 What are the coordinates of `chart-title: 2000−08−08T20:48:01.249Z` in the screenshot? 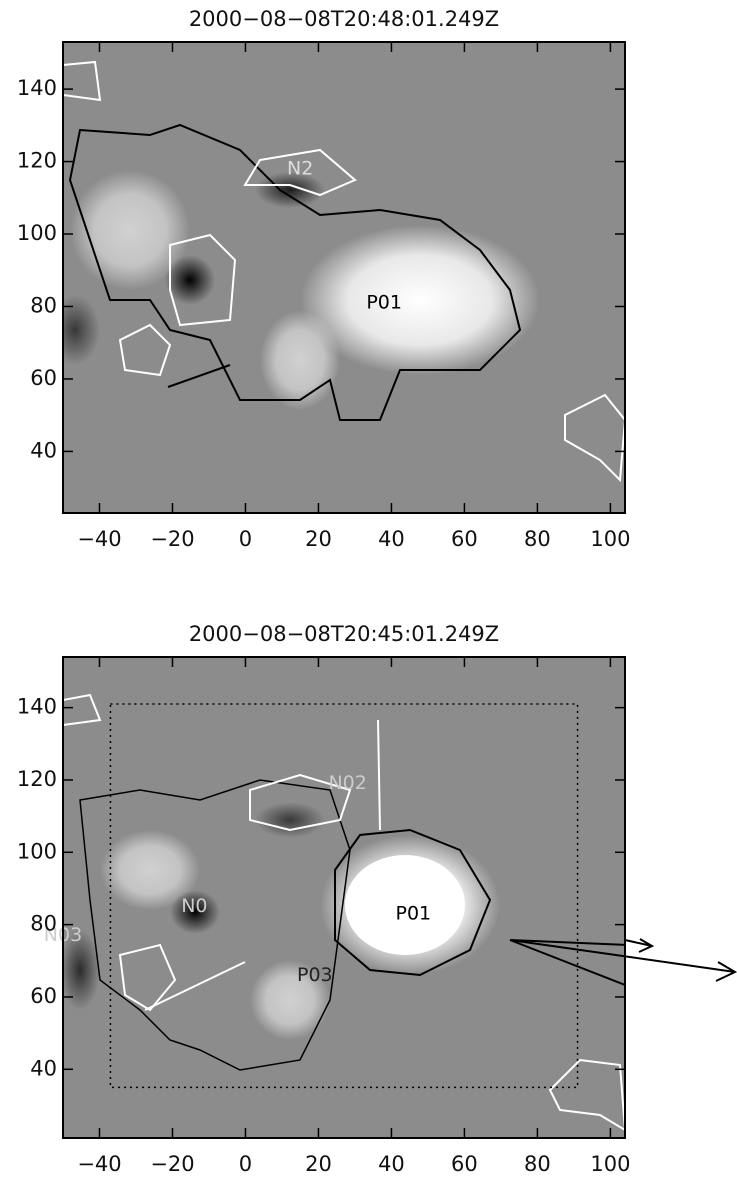 It's located at (344, 19).